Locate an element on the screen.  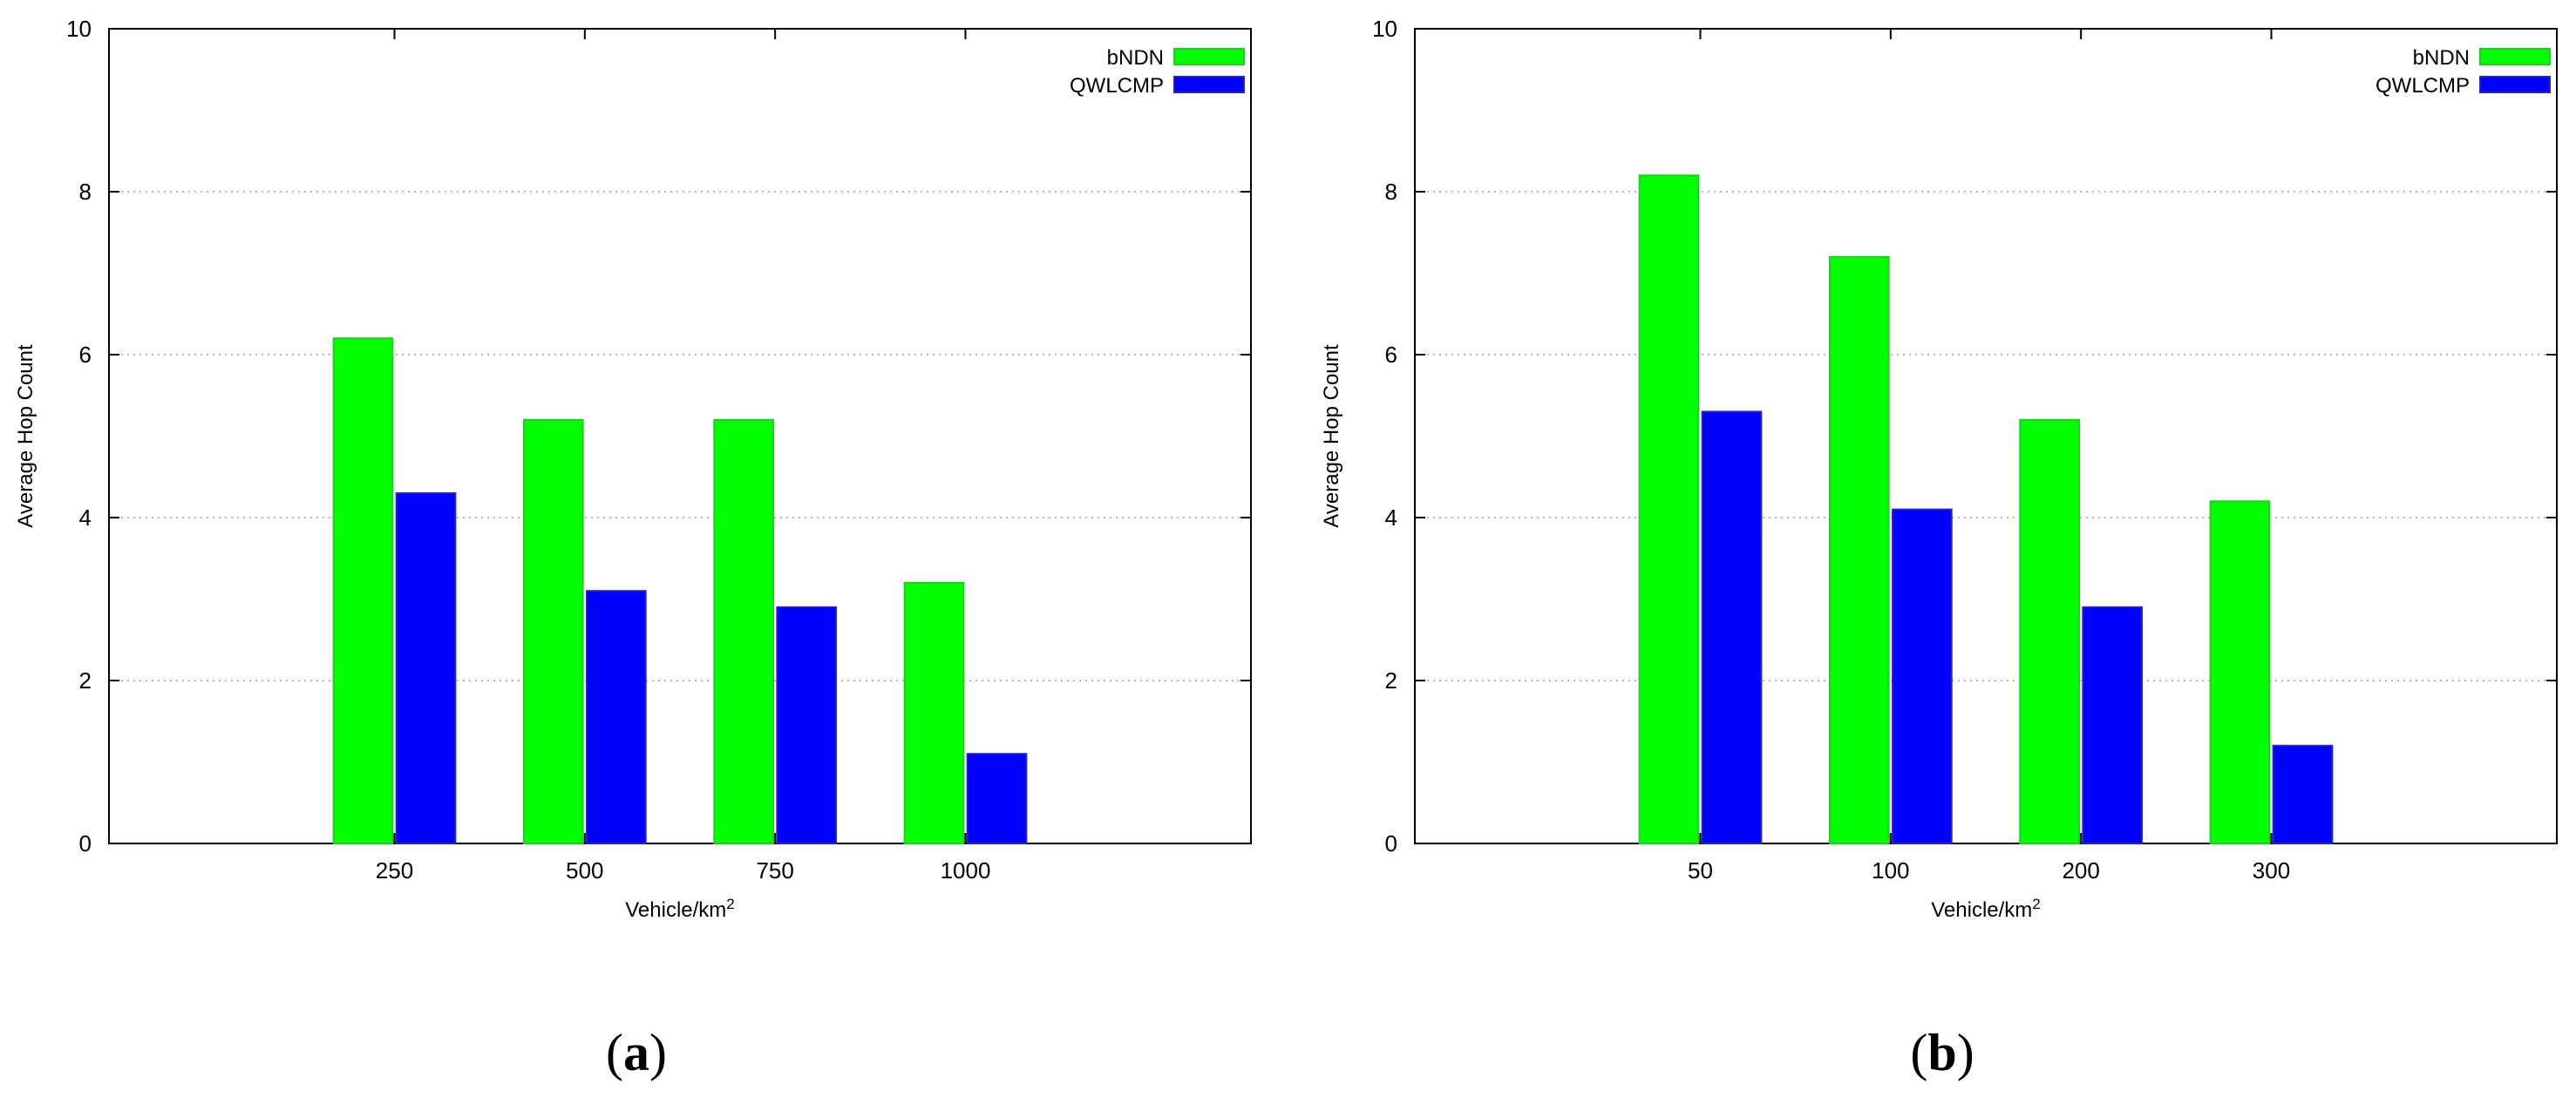
panel-letter: a is located at coordinates (636, 1052).